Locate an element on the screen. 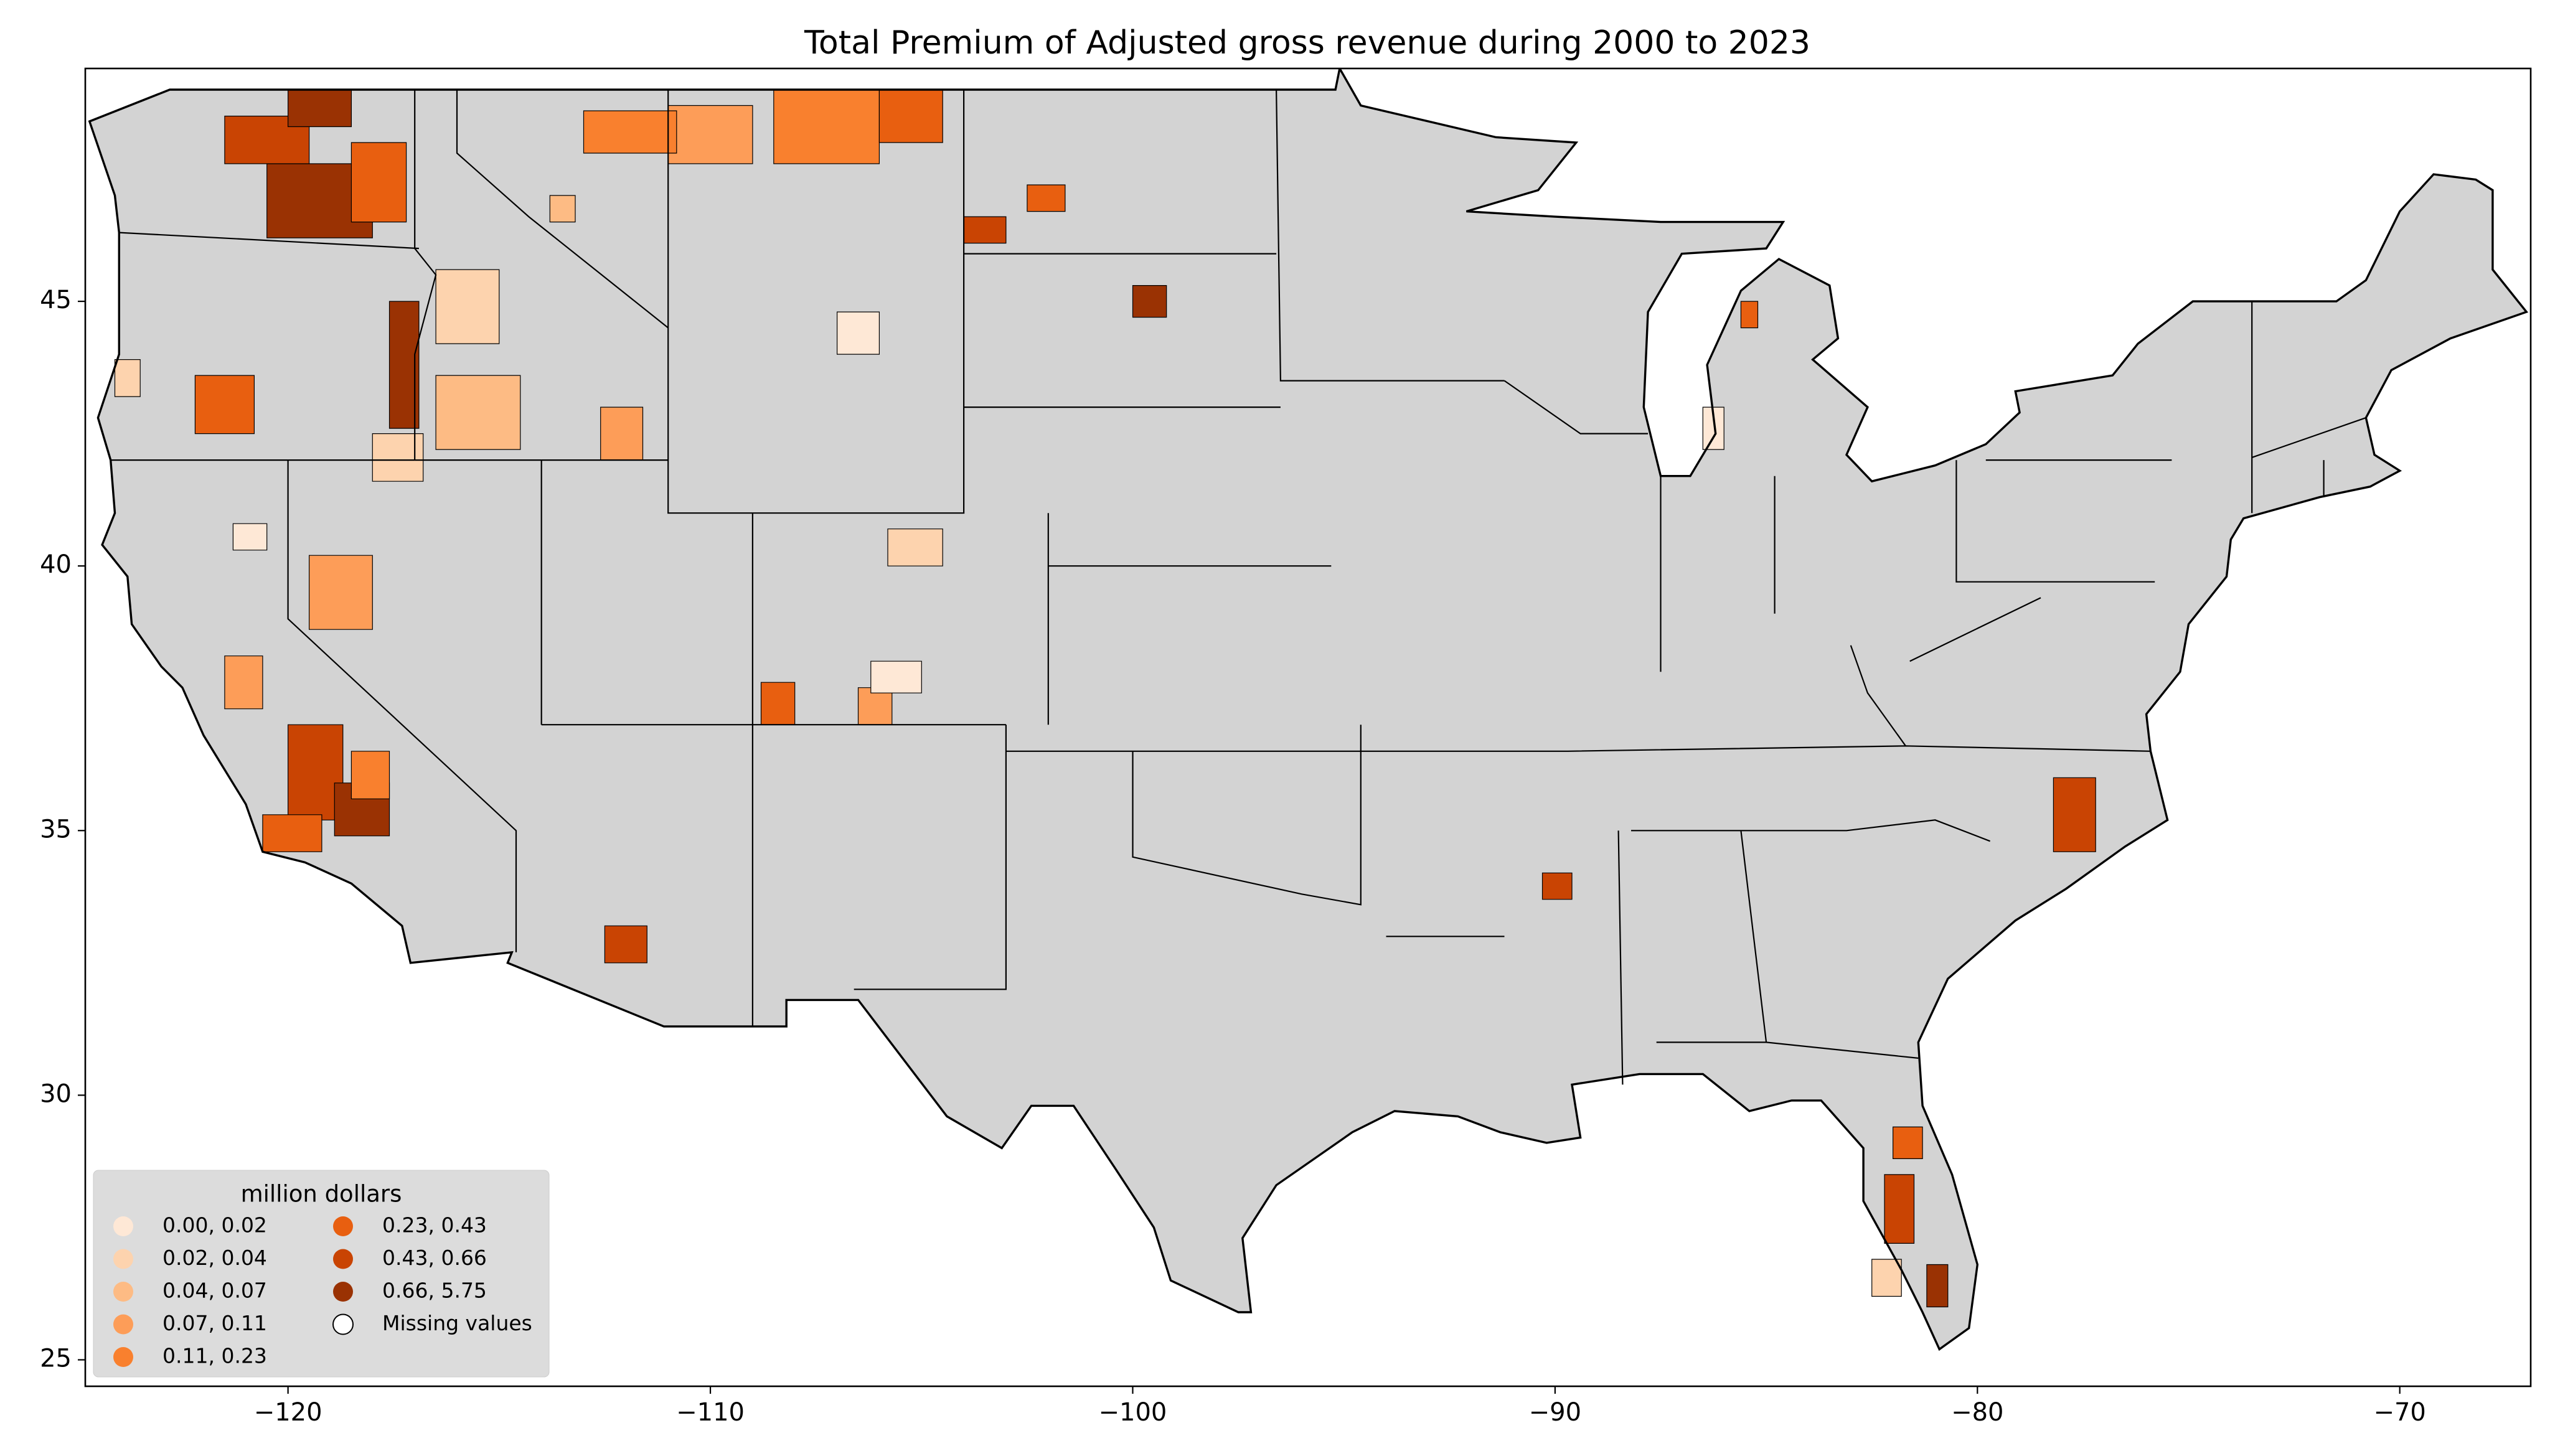 This screenshot has height=1456, width=2550. x-tick-label: −80 is located at coordinates (1977, 1412).